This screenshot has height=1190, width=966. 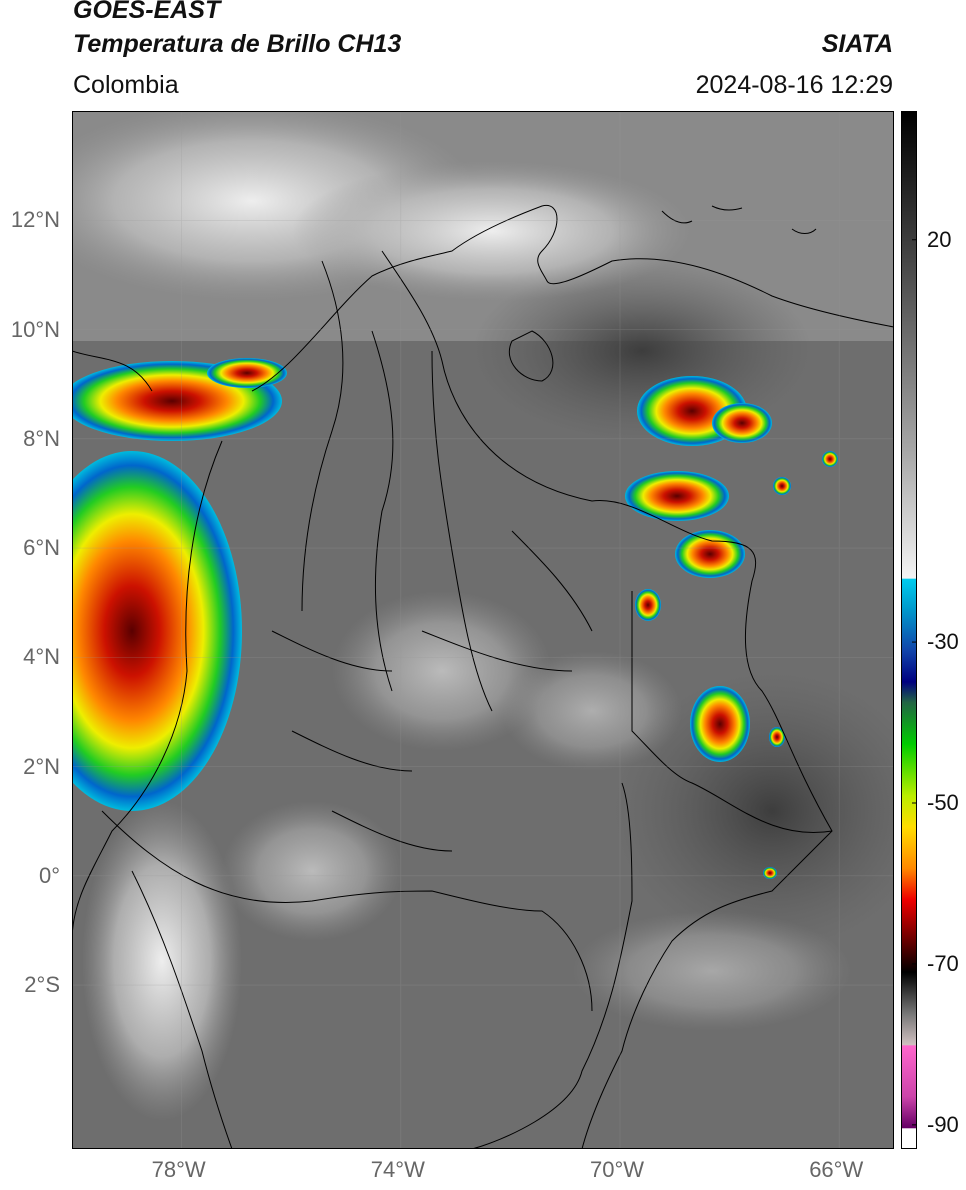 I want to click on storm-venezuela-central, so click(x=677, y=496).